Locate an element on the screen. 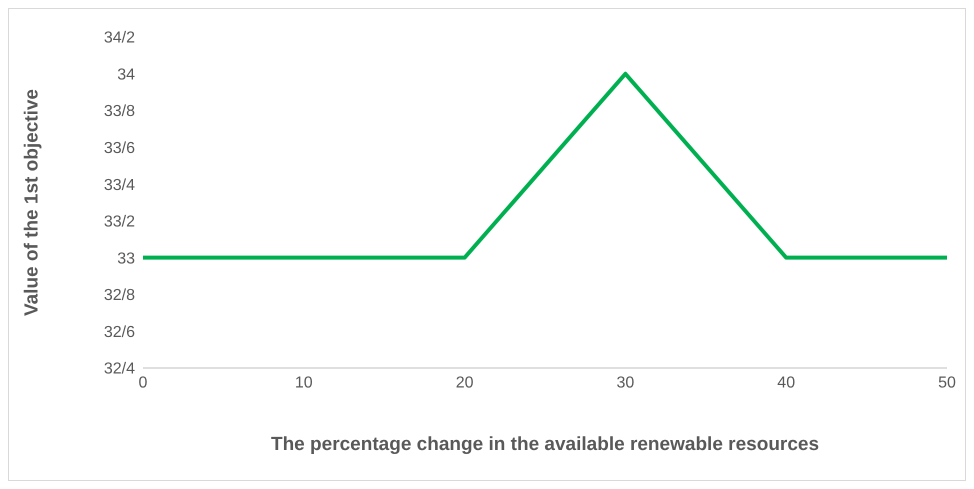  x-axis-title: The percentage change in the available renewable resources is located at coordinates (545, 444).